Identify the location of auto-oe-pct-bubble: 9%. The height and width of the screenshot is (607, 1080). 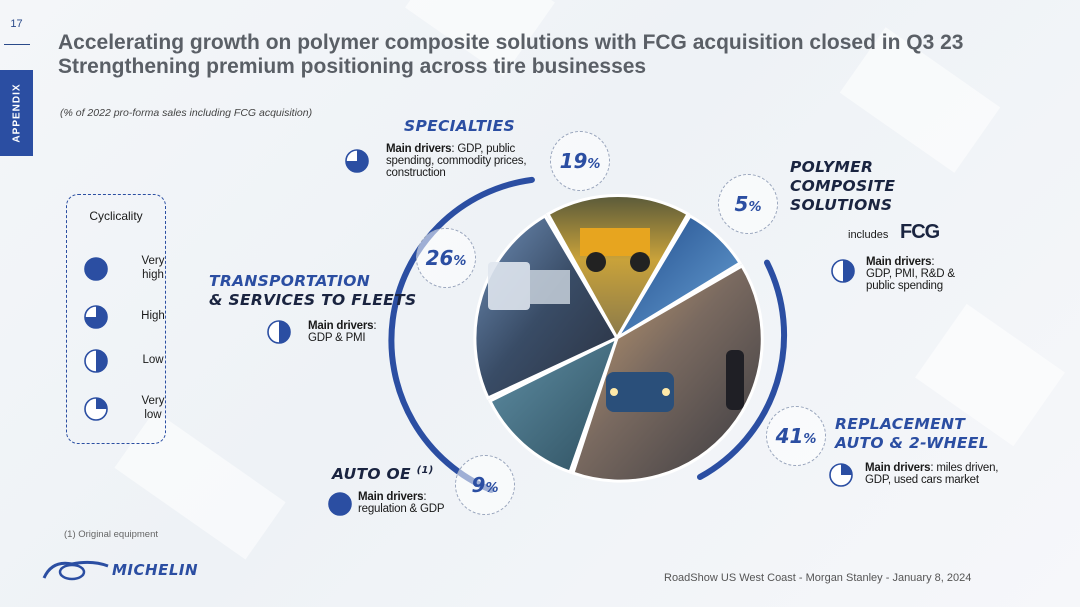
(485, 485).